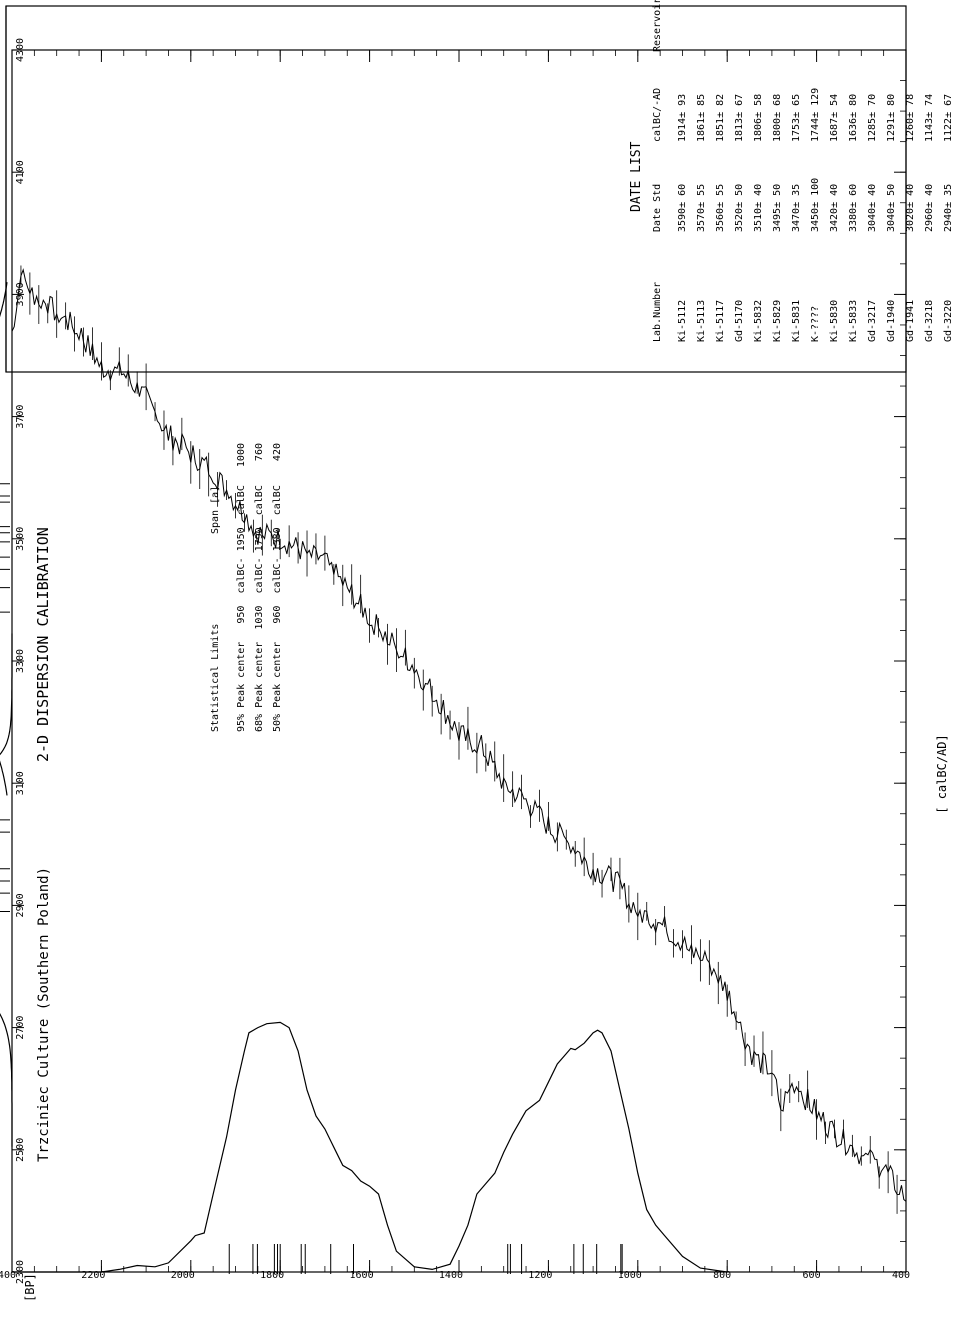  I want to click on date-list-header-cal: calBC/-AD, so click(657, 115).